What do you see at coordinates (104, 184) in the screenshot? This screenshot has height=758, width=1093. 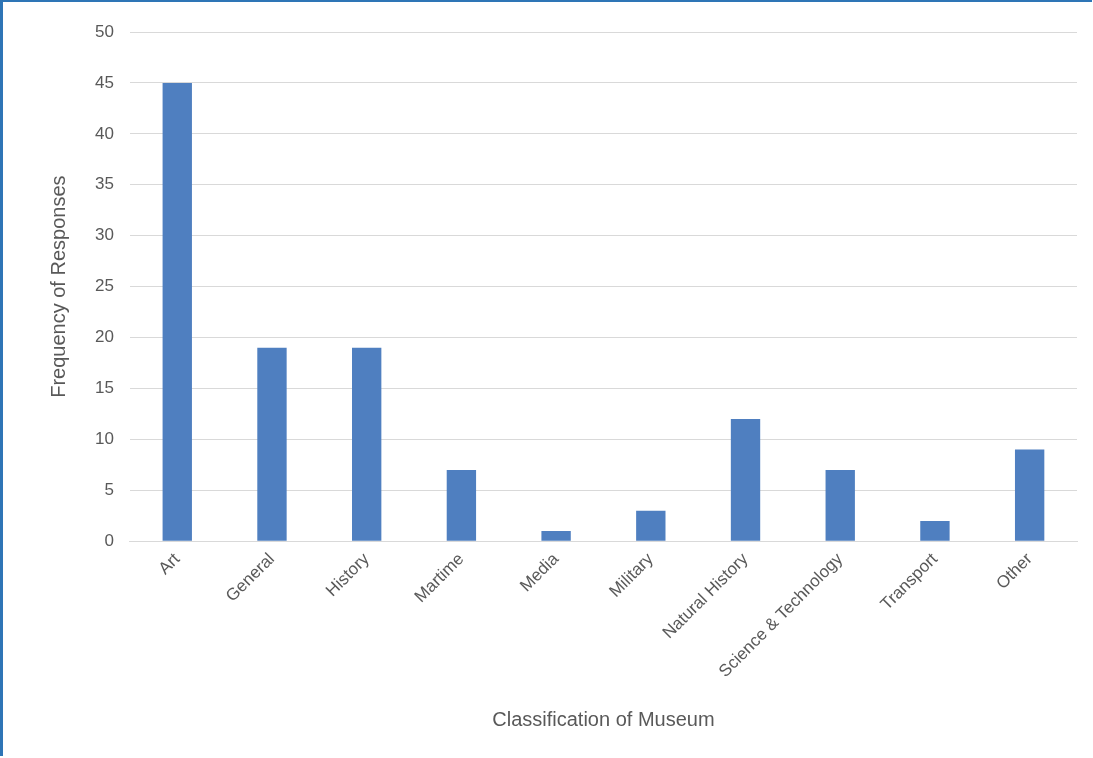 I see `y-tick-label: 35` at bounding box center [104, 184].